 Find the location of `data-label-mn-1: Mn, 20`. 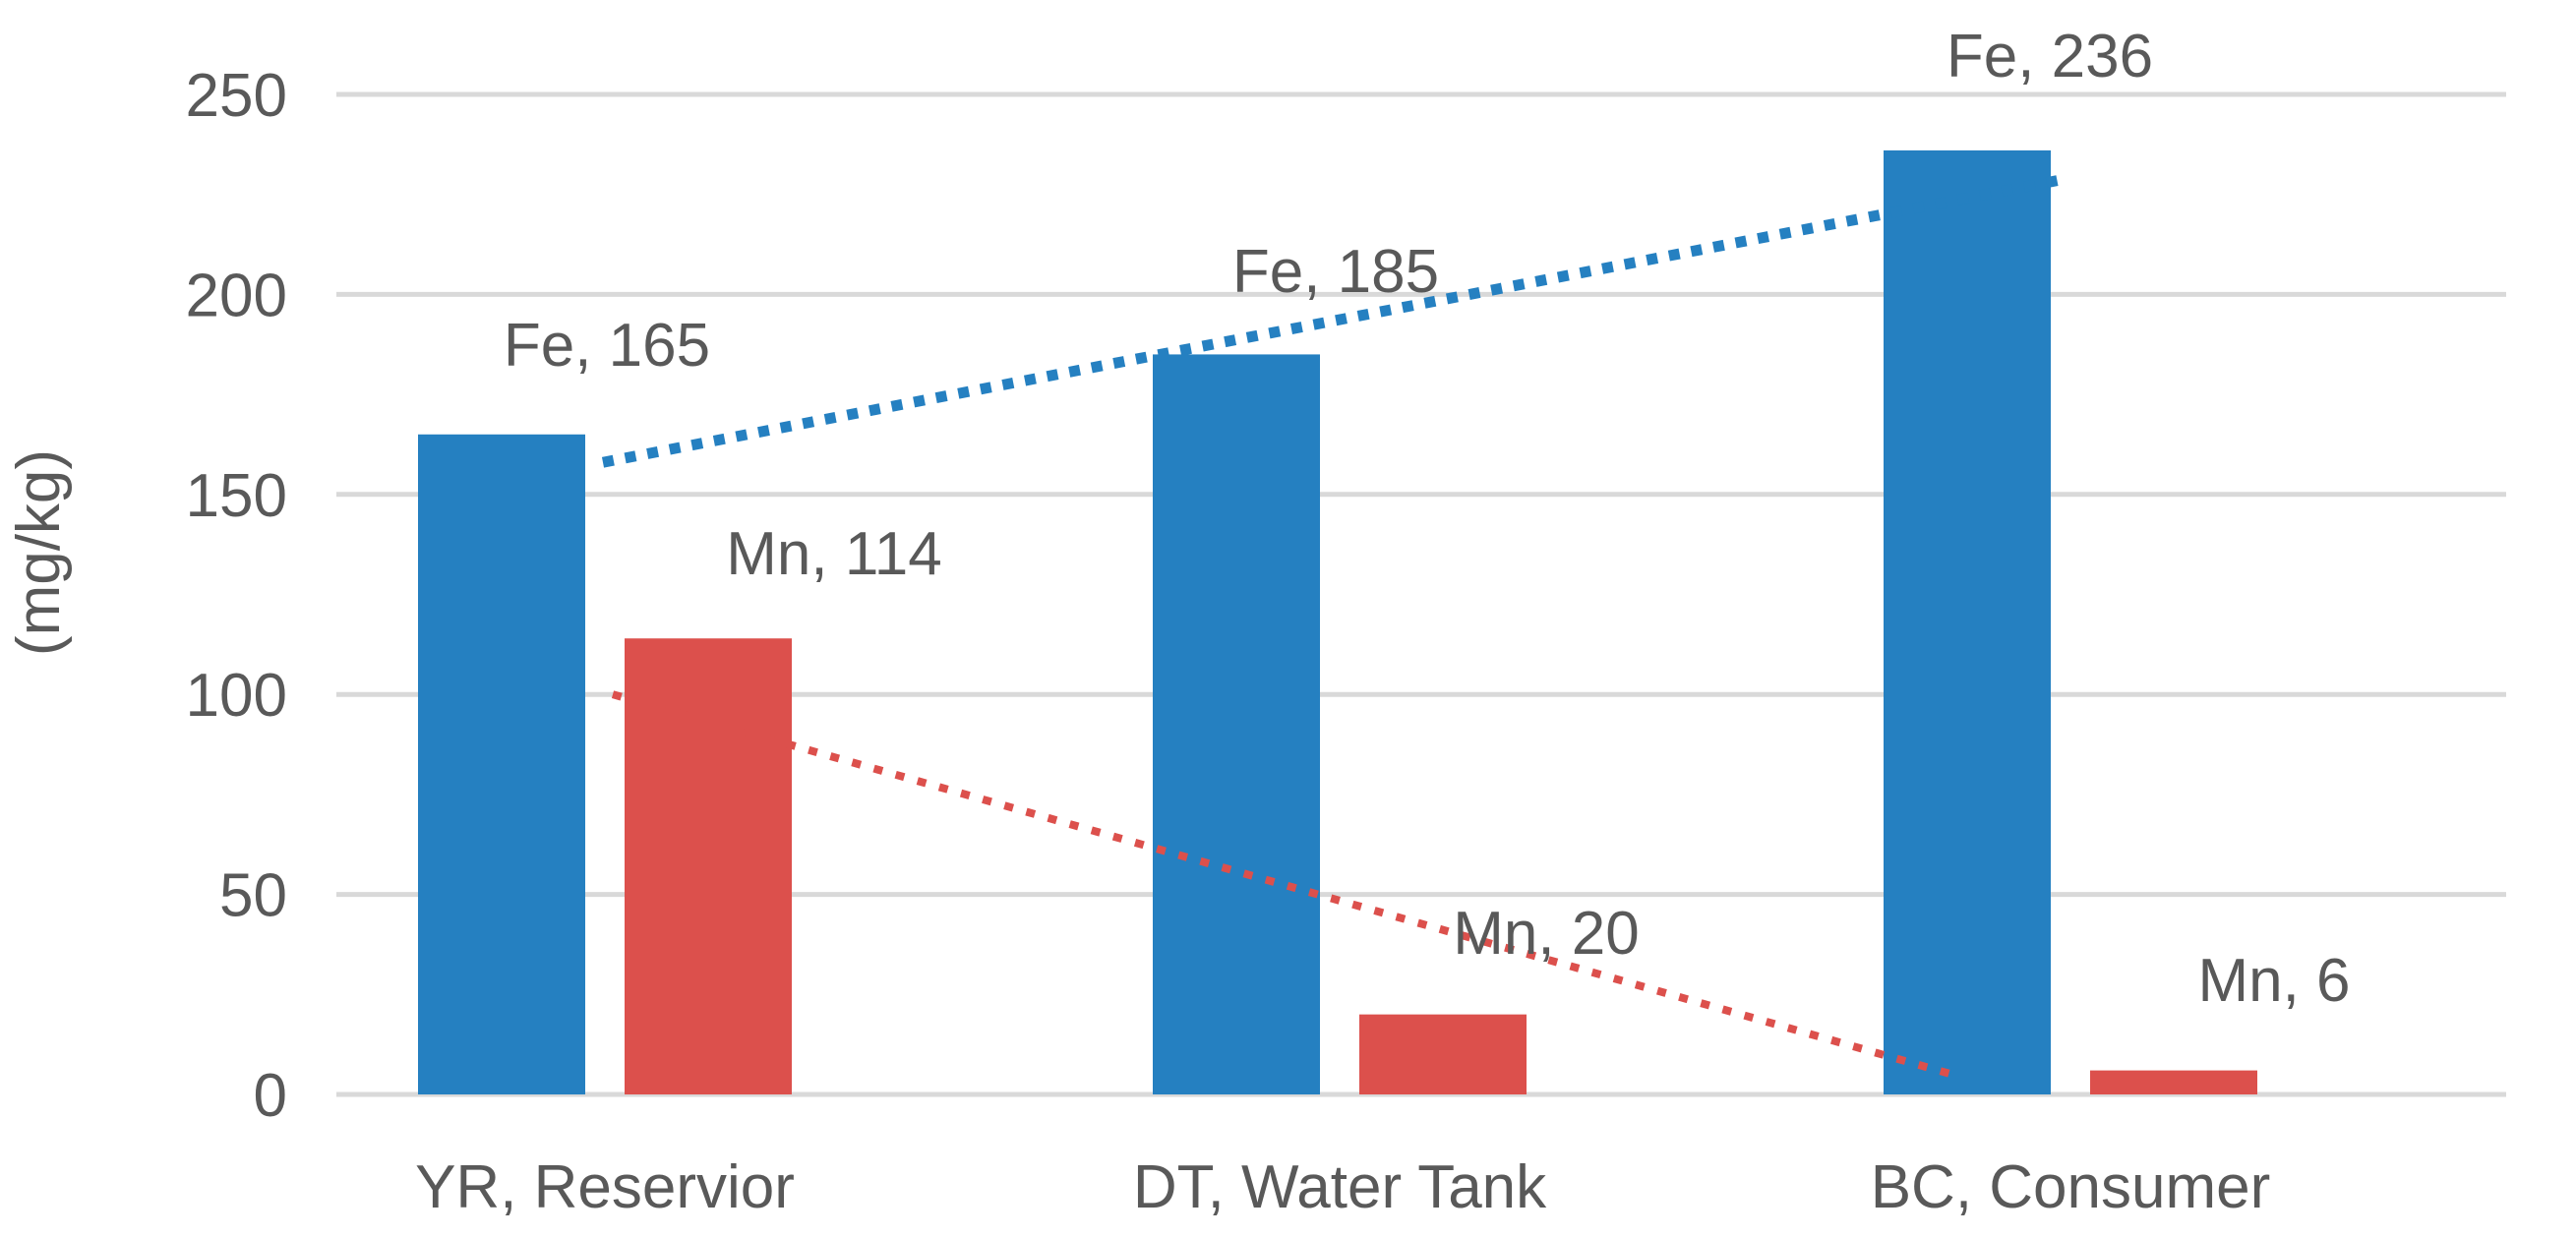

data-label-mn-1: Mn, 20 is located at coordinates (1547, 934).